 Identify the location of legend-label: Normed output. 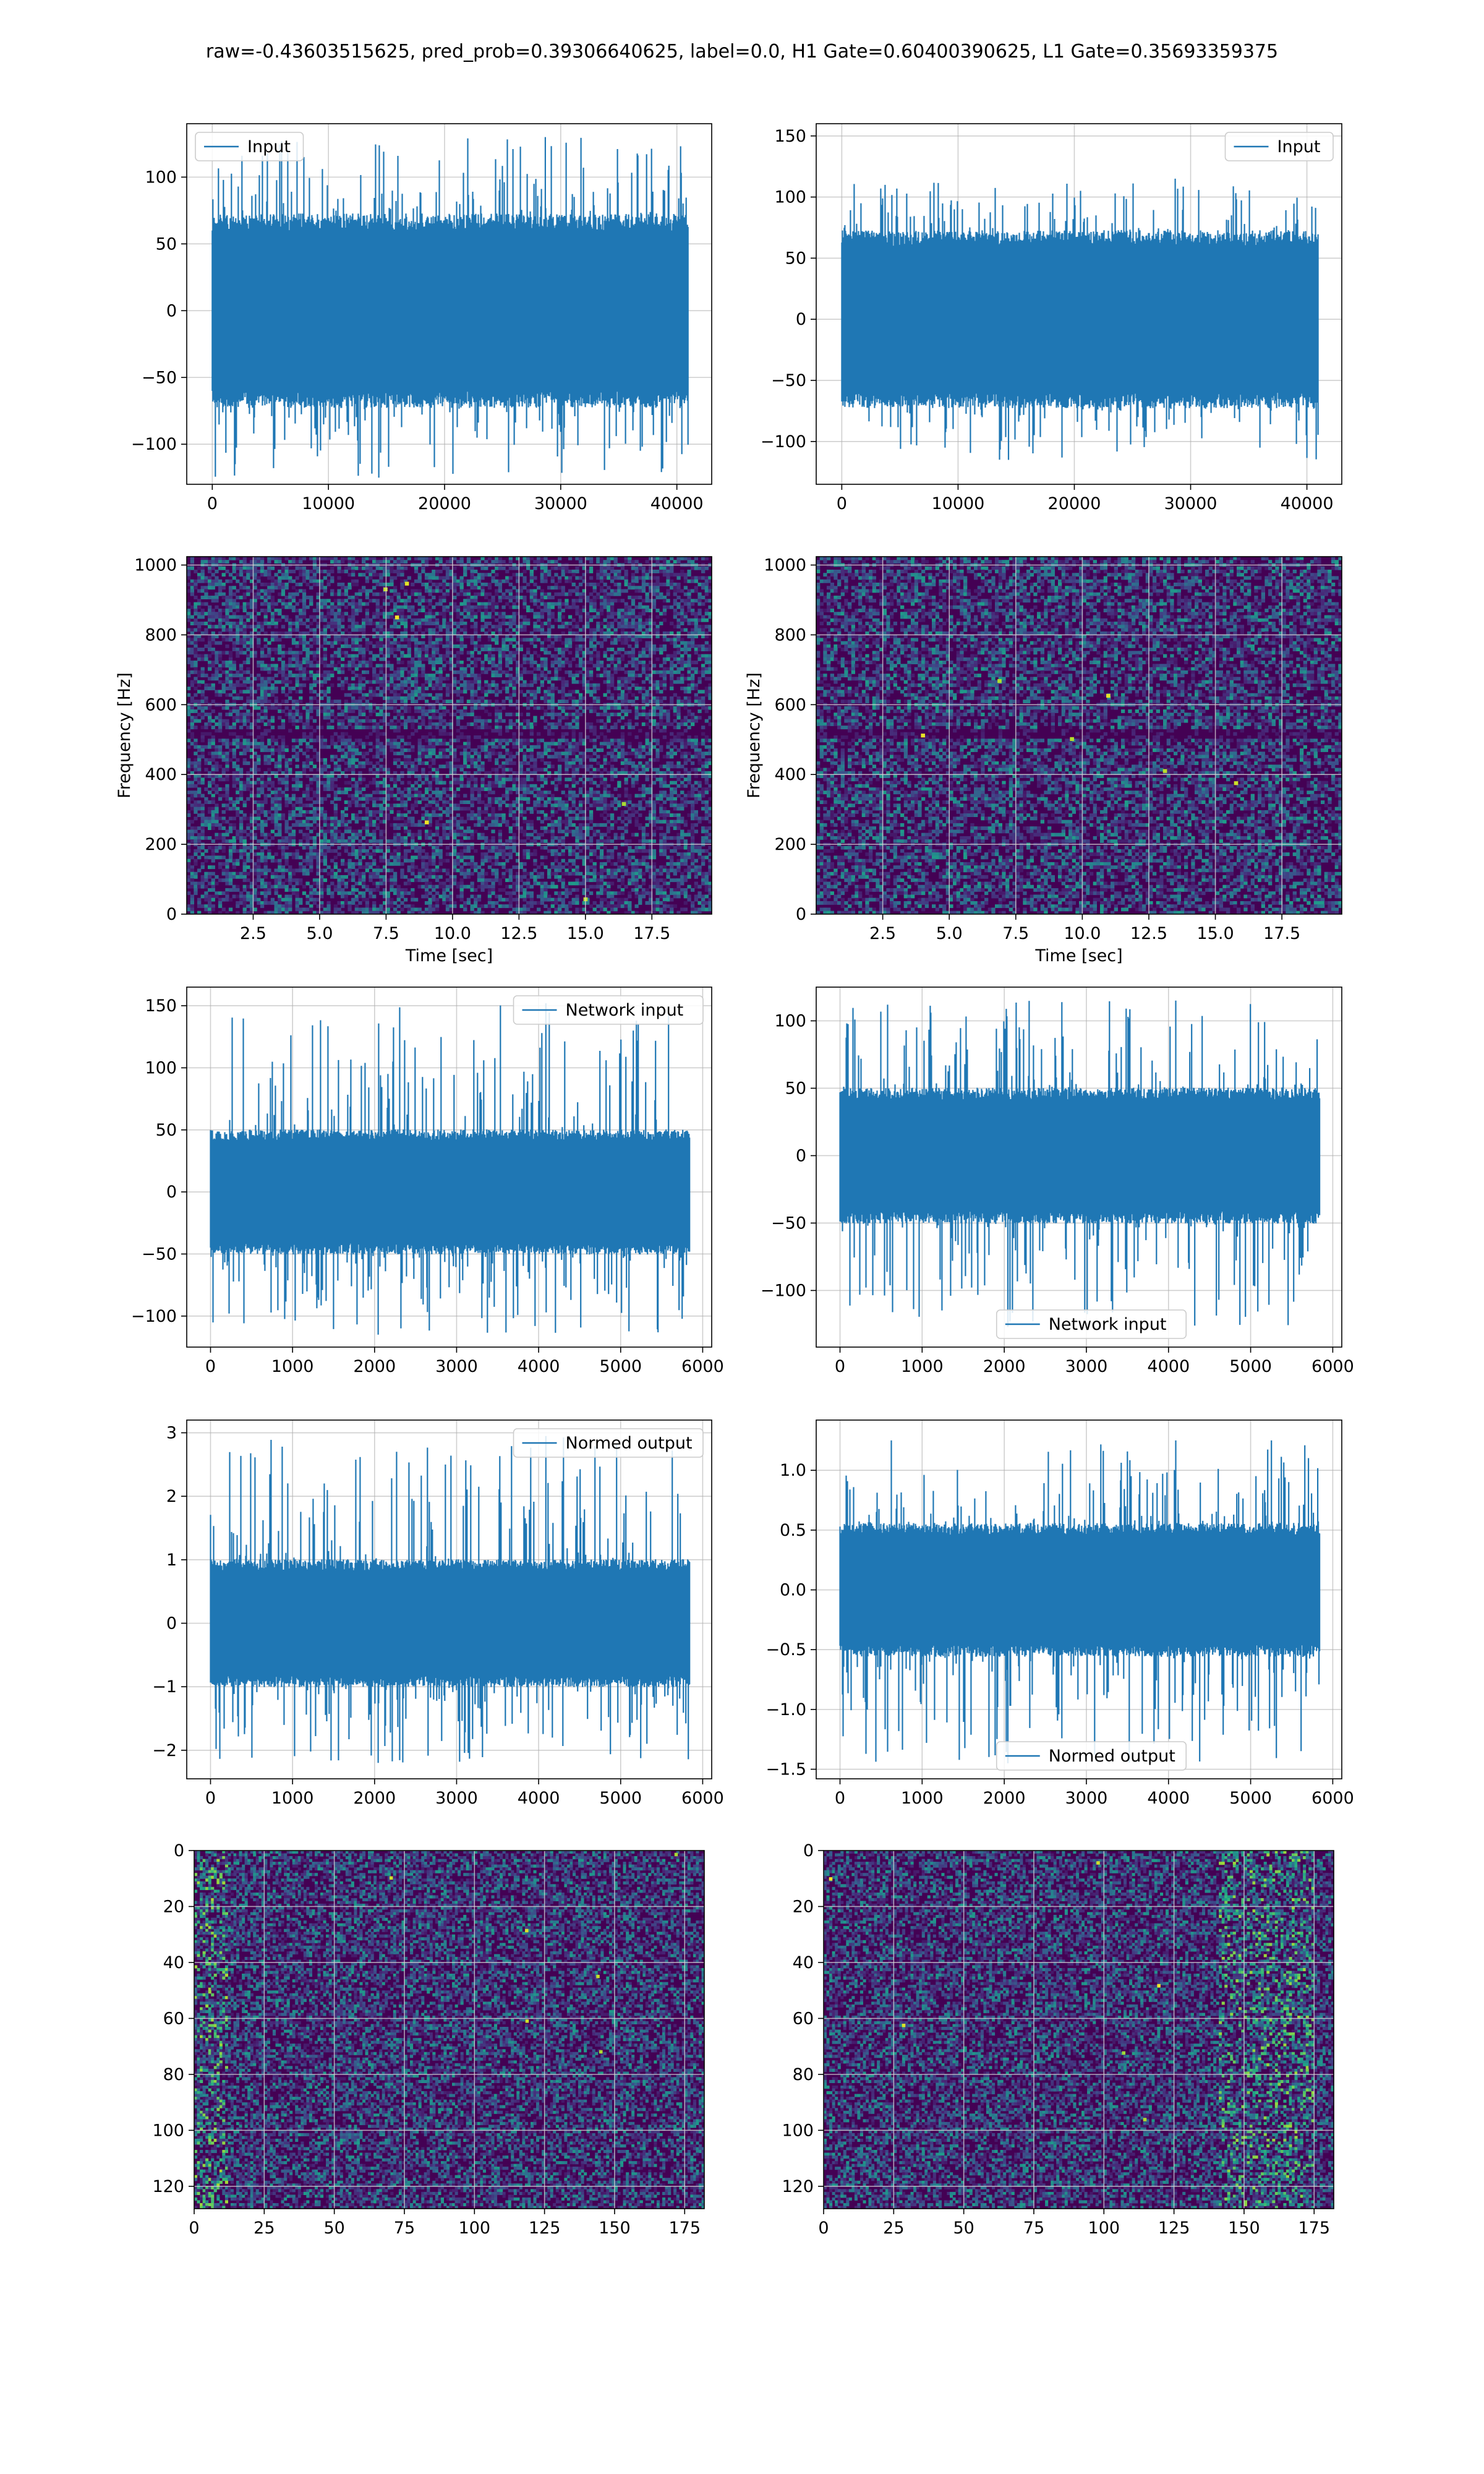
(1112, 1757).